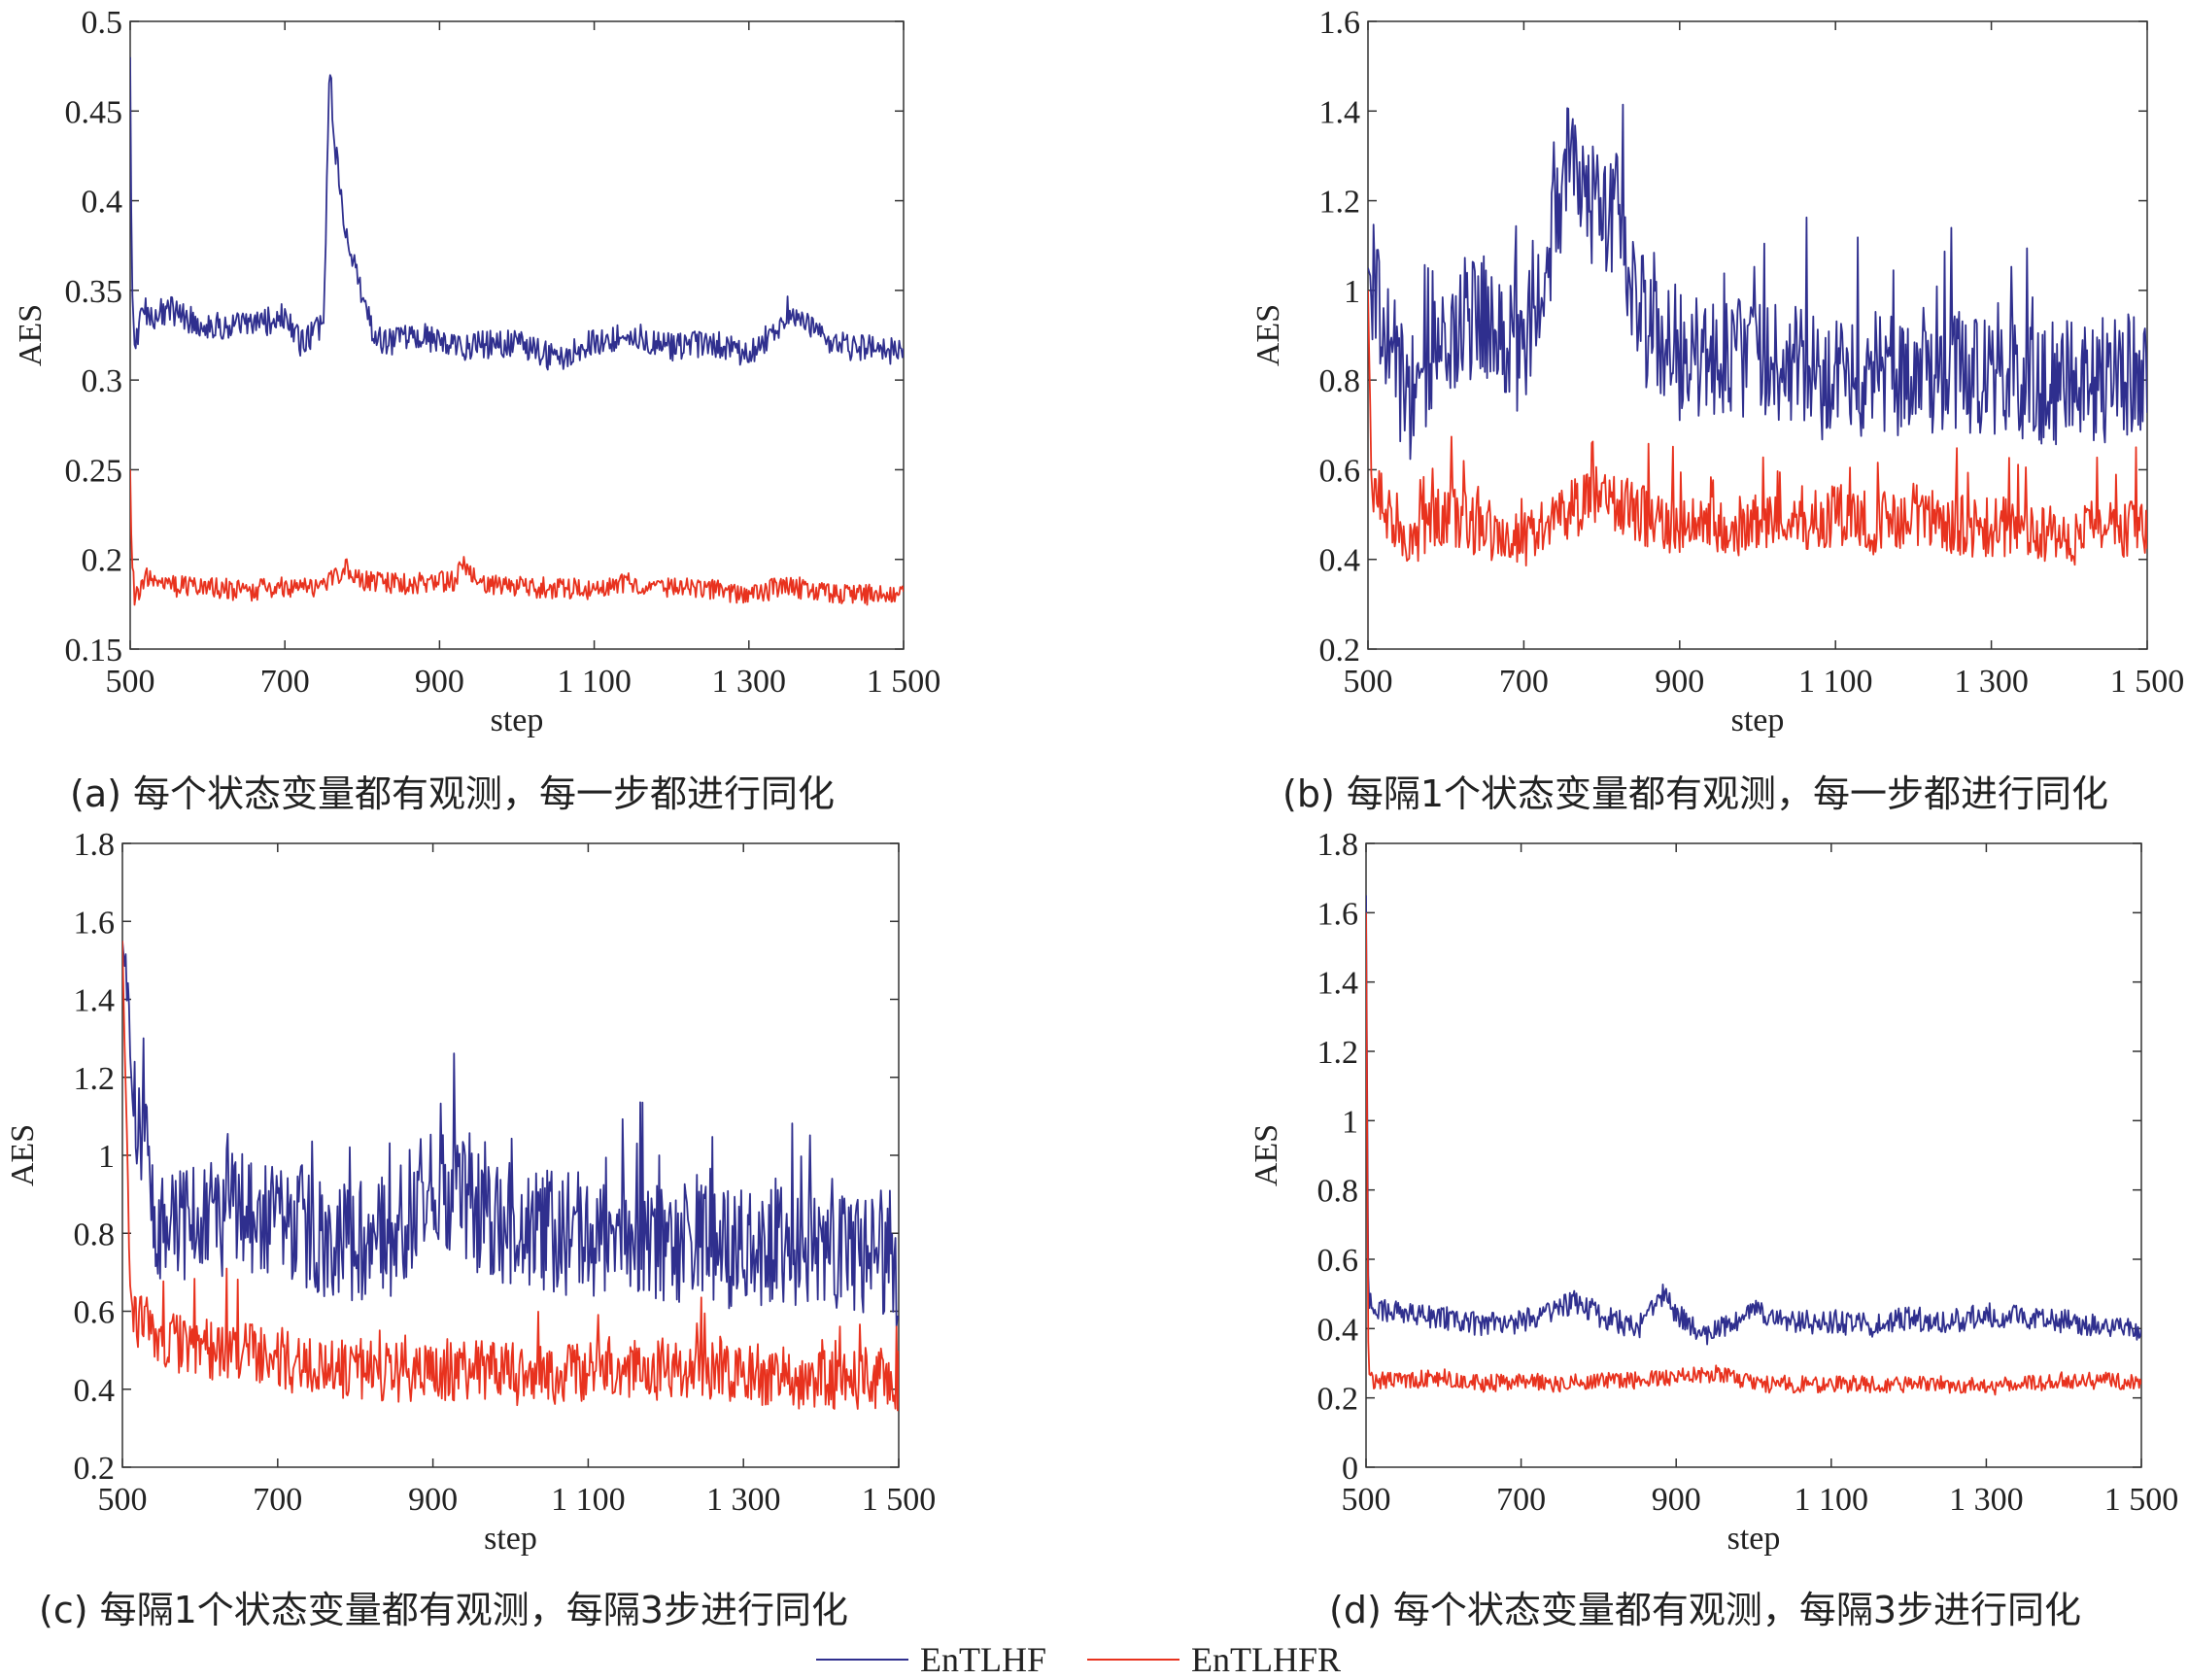 This screenshot has height=1680, width=2188. Describe the element at coordinates (285, 682) in the screenshot. I see `x-tick-label-a: 700` at that location.